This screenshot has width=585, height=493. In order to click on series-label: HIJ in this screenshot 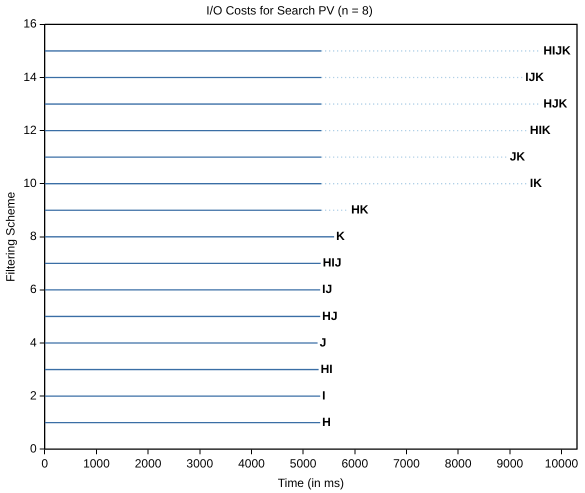, I will do `click(332, 263)`.